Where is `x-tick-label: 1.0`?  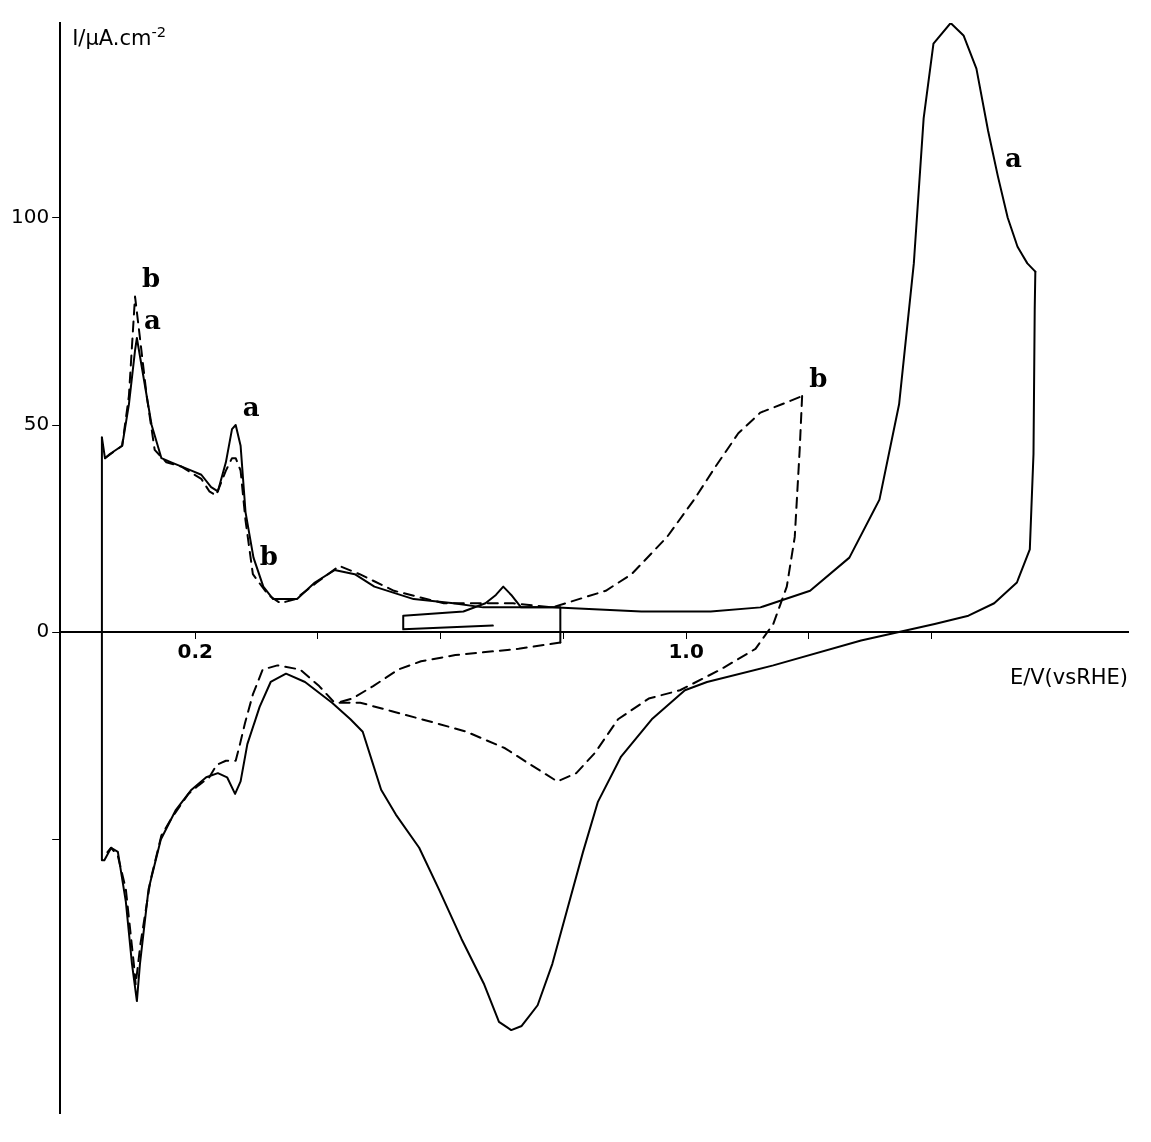
x-tick-label: 1.0 is located at coordinates (686, 651).